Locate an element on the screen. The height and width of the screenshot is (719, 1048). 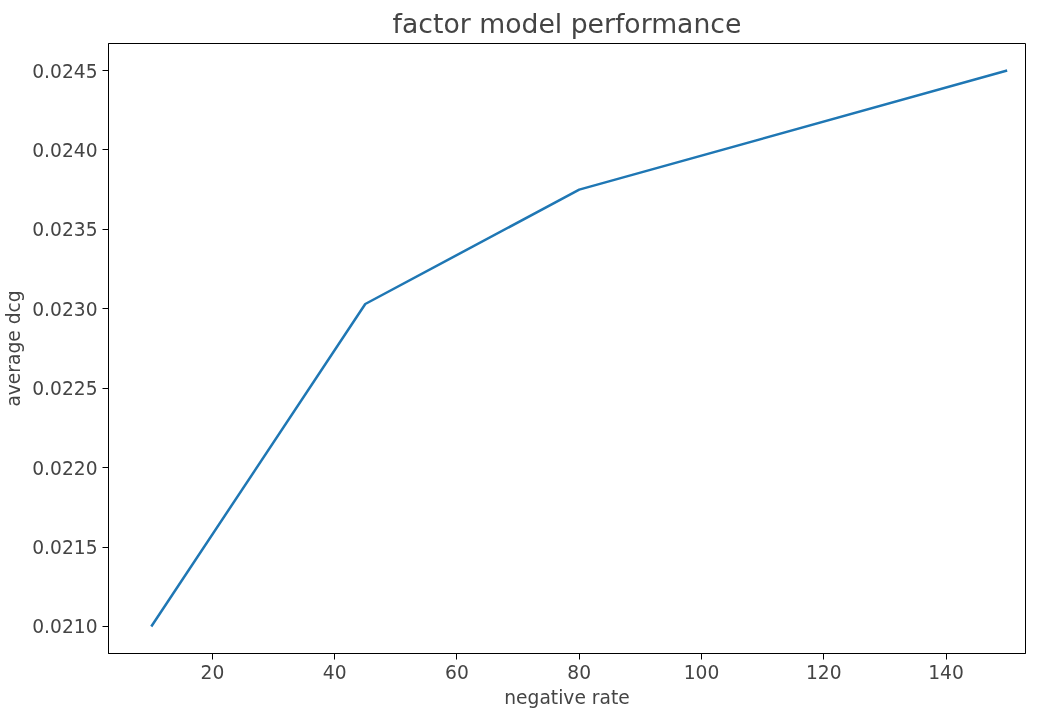
x-tick-label: 100 is located at coordinates (701, 672).